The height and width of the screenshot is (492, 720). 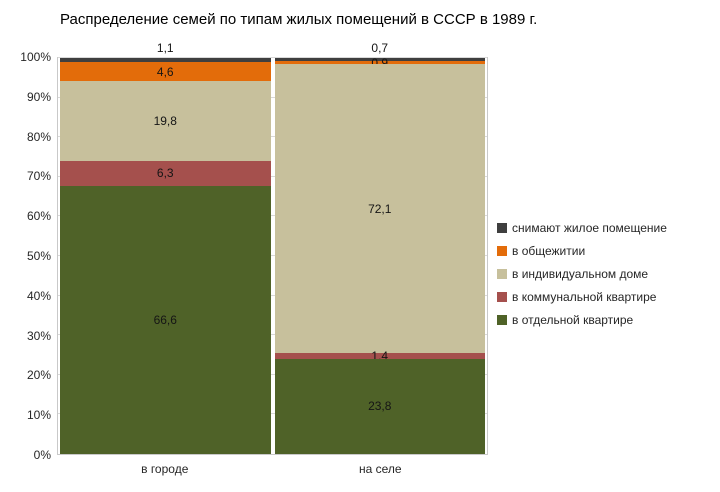 What do you see at coordinates (38, 256) in the screenshot?
I see `y-tick-label: 50%` at bounding box center [38, 256].